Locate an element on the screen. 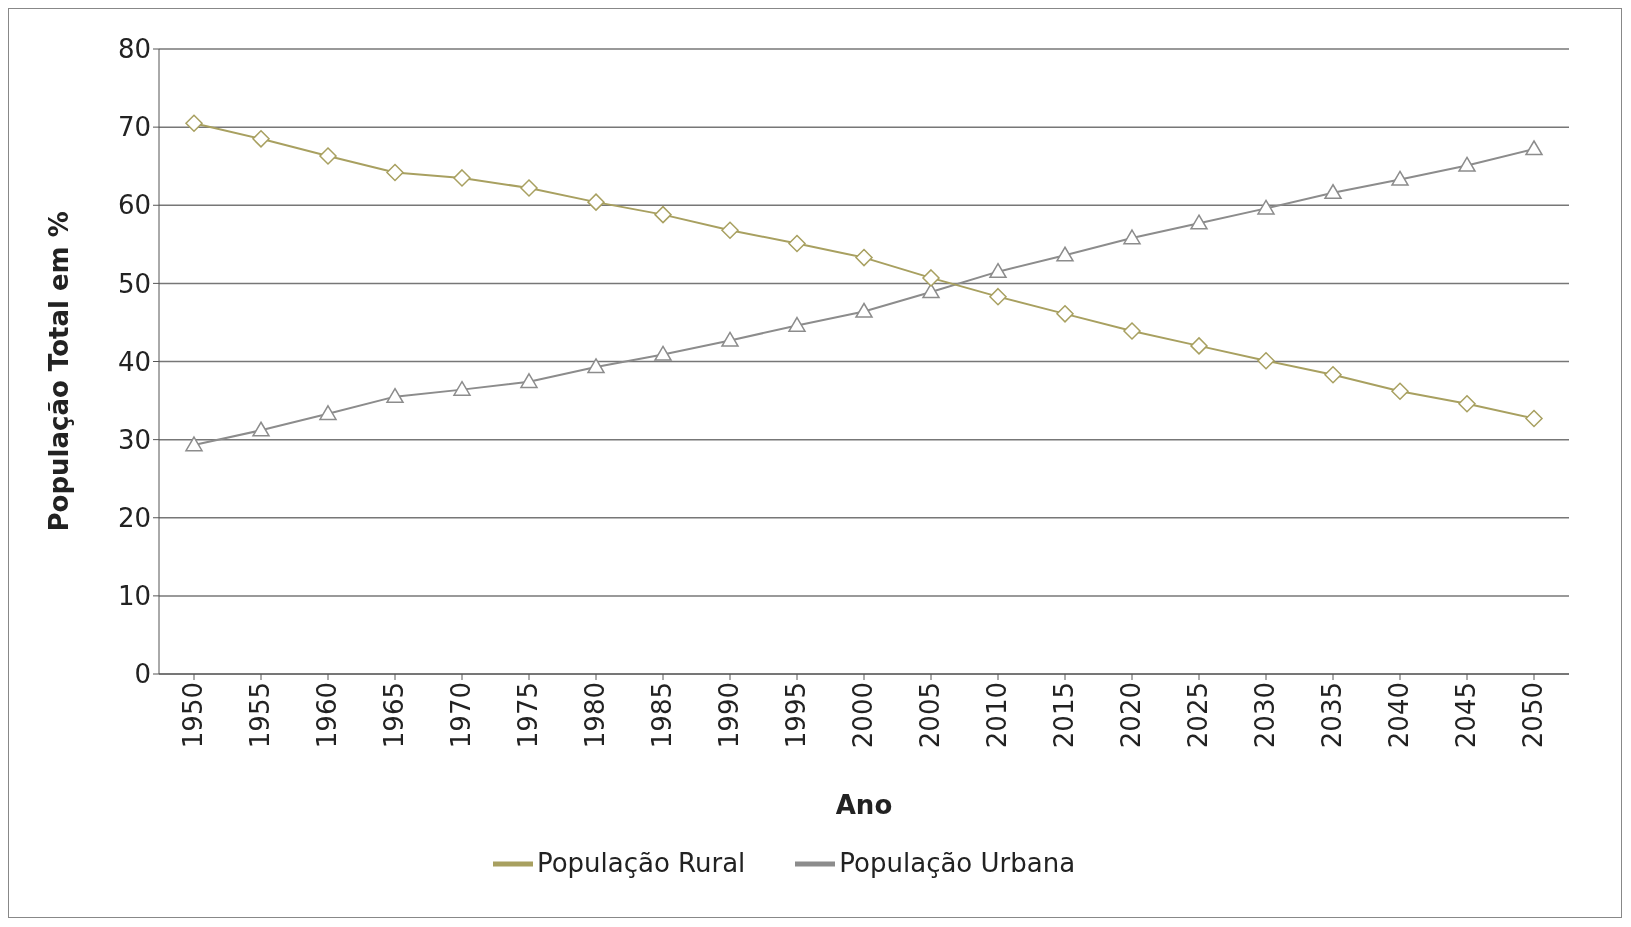  y-tick-label: 0 is located at coordinates (142, 674).